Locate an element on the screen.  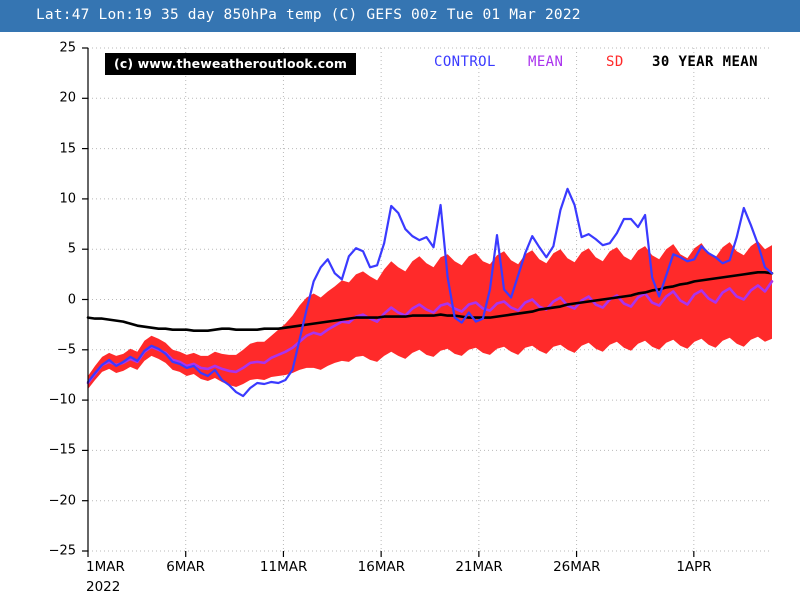
x-axis-tick-4: 21MAR is located at coordinates (479, 567).